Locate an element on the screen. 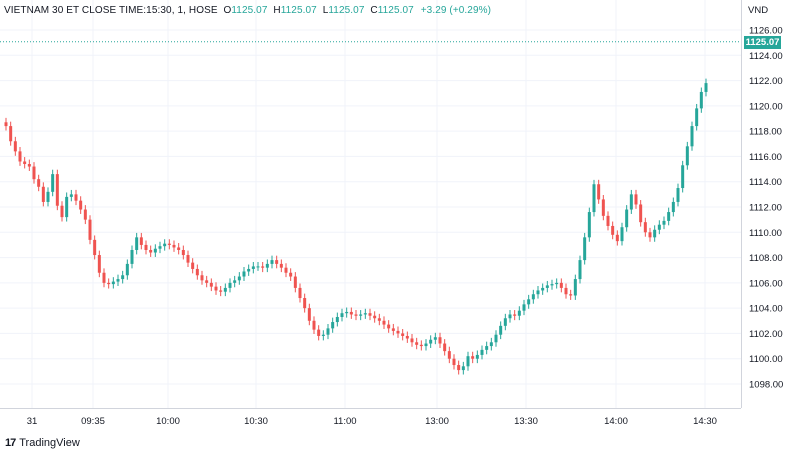  y-tick-label: 1106.00 is located at coordinates (766, 283).